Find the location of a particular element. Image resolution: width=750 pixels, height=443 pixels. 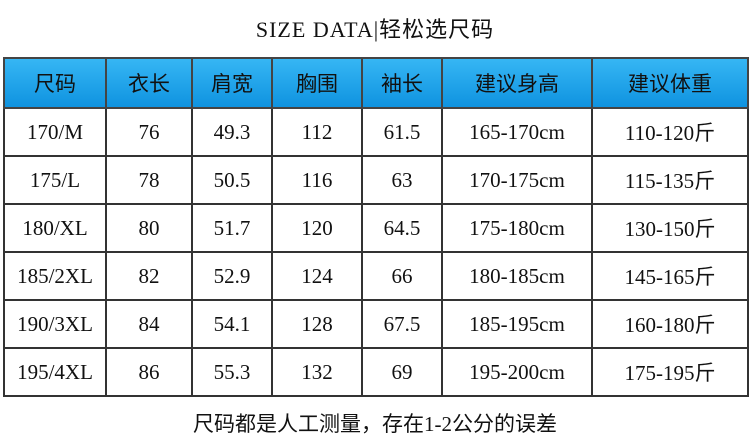

column-header: 建议体重 is located at coordinates (670, 83).